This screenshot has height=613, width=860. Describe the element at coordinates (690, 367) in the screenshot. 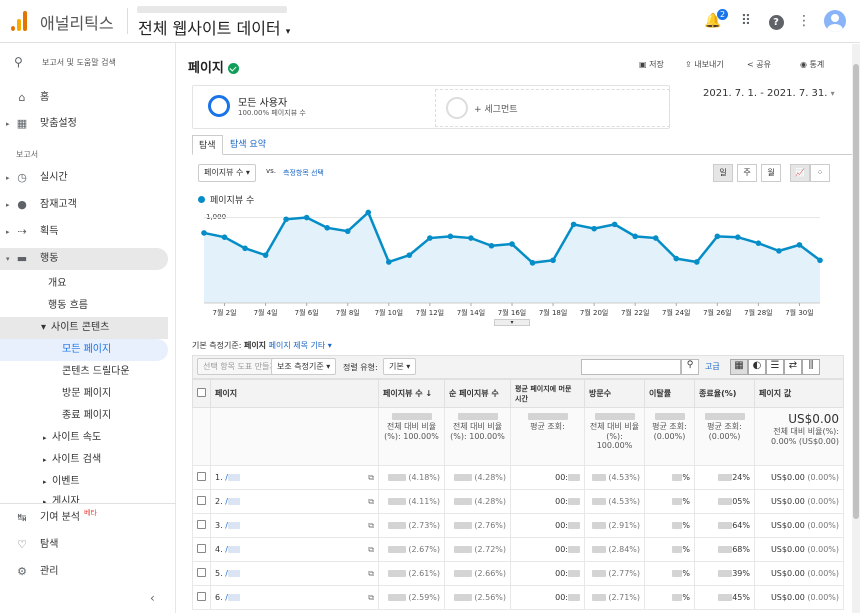

I see `search-icon: ⚲` at that location.